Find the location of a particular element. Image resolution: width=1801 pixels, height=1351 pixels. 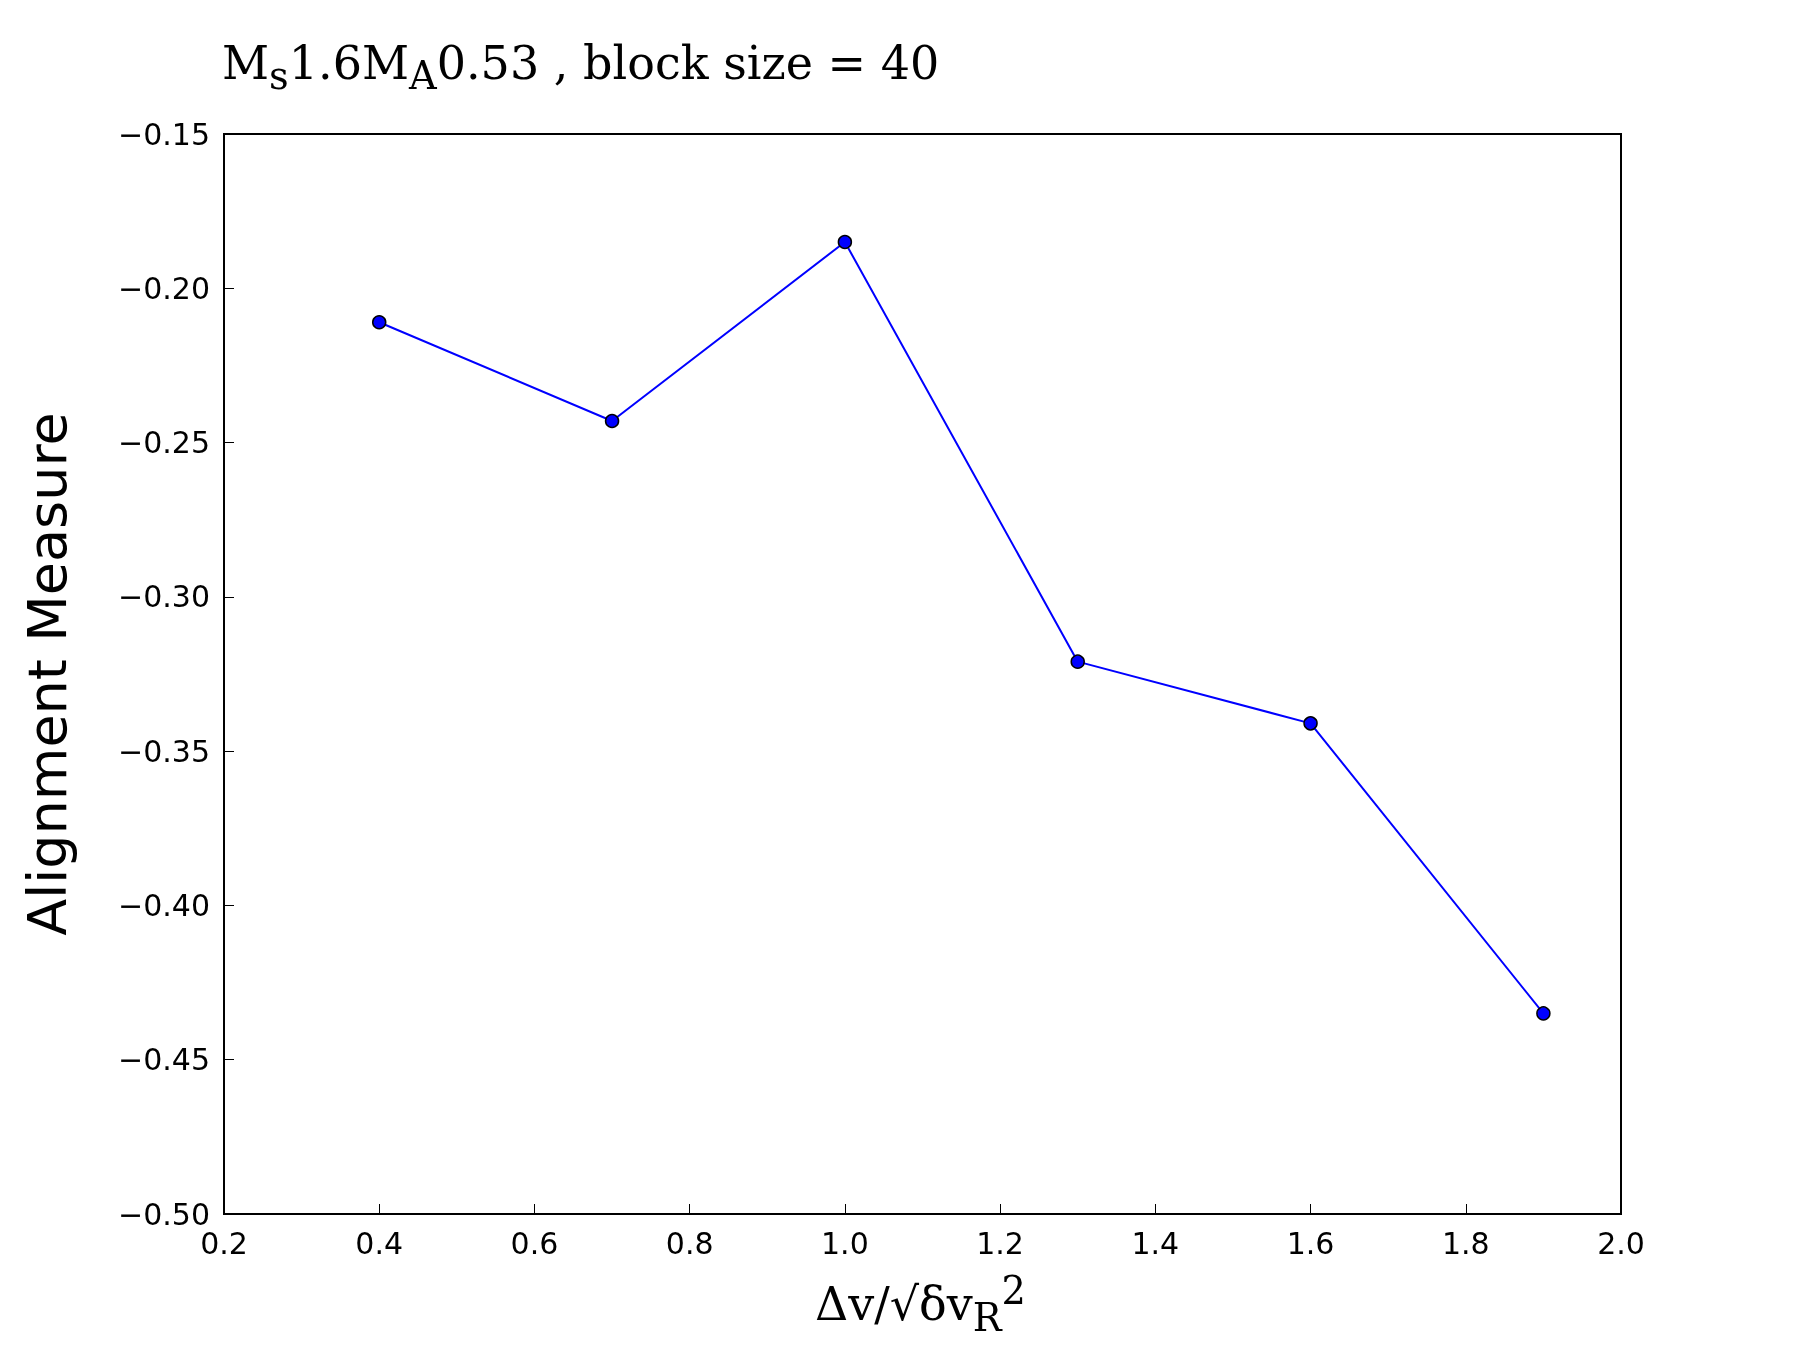

x-tick-label: 1.8 is located at coordinates (1465, 1243).